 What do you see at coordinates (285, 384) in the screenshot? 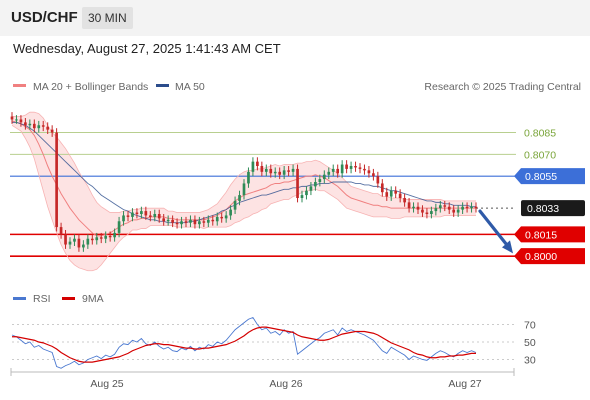
I see `x-tick-label-1: Aug 26` at bounding box center [285, 384].